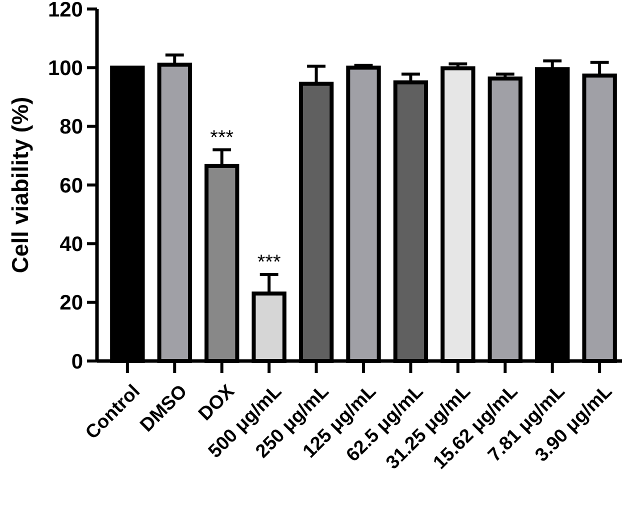  I want to click on y-tick-label: 20, so click(71, 303).